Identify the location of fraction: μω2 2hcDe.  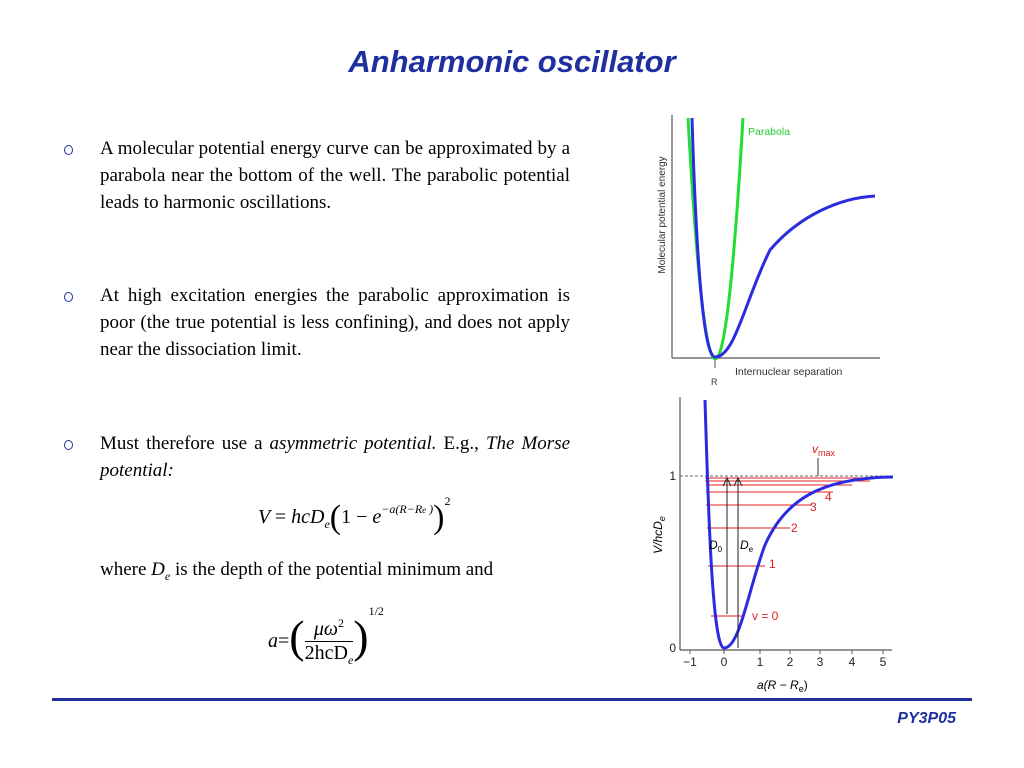
(329, 642).